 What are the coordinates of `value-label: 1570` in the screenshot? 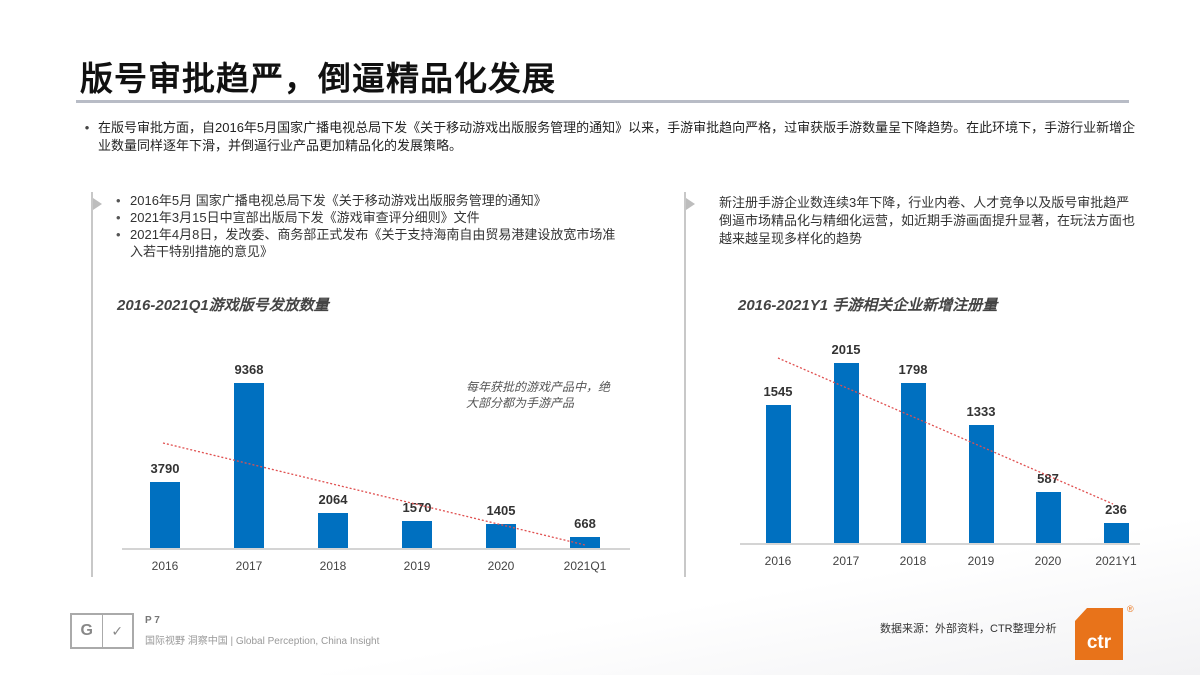 It's located at (417, 507).